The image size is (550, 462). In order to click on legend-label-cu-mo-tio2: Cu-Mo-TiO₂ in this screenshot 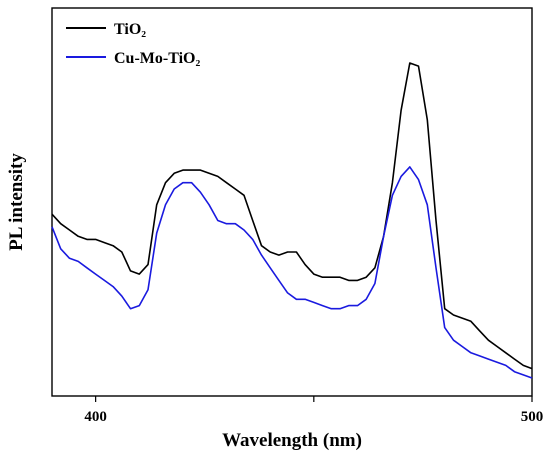, I will do `click(157, 58)`.